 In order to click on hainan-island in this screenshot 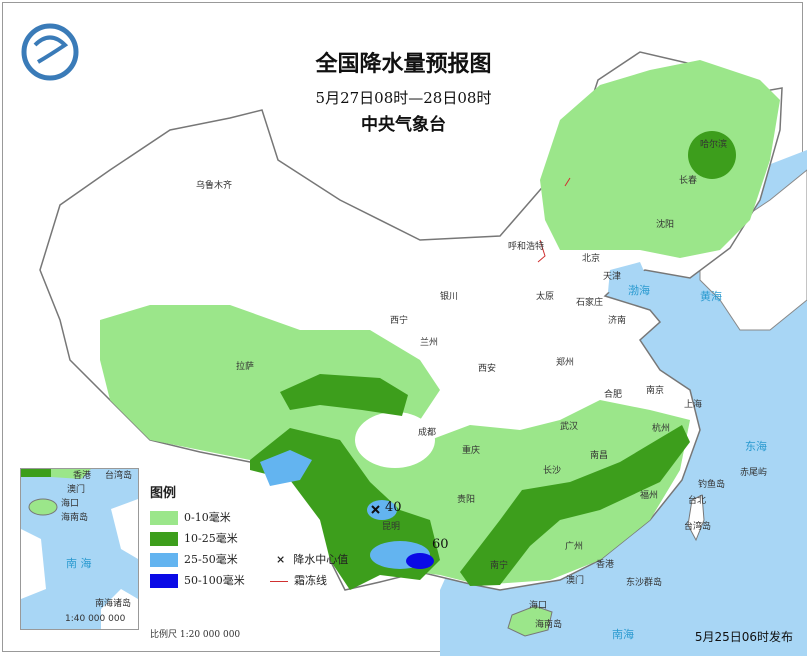, I will do `click(530, 621)`.